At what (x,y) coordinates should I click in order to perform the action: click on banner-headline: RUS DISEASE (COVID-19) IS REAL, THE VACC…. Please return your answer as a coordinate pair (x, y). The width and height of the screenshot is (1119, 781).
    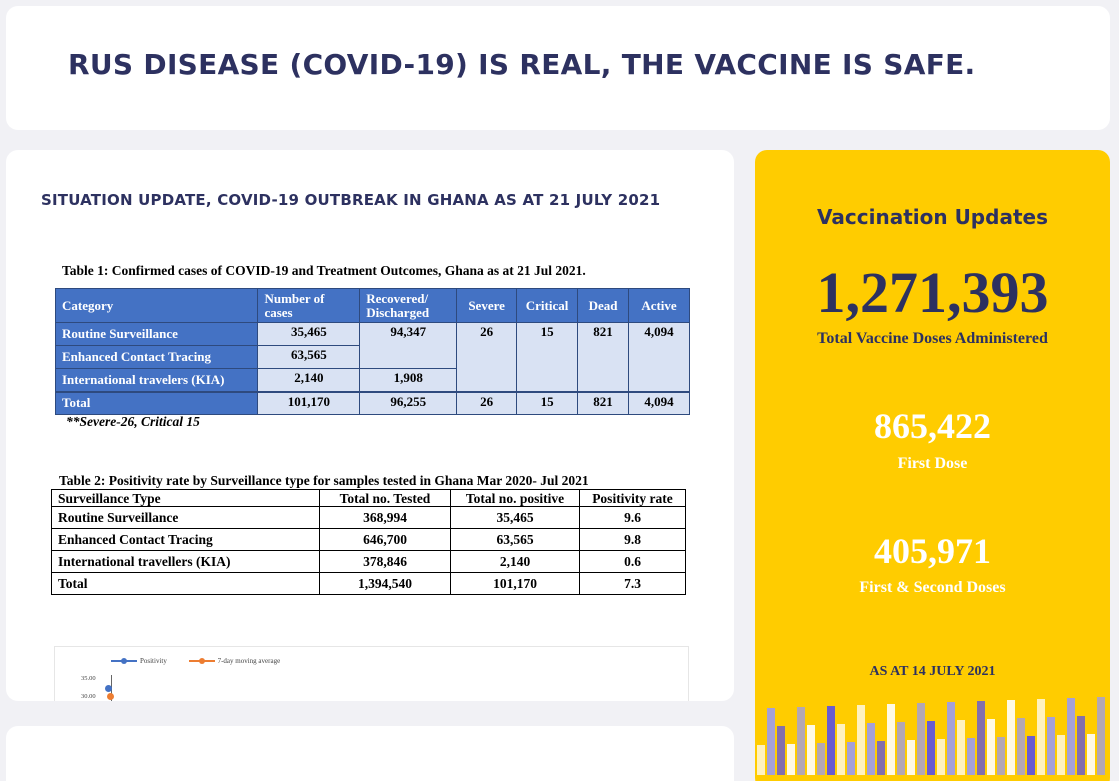
    Looking at the image, I should click on (522, 64).